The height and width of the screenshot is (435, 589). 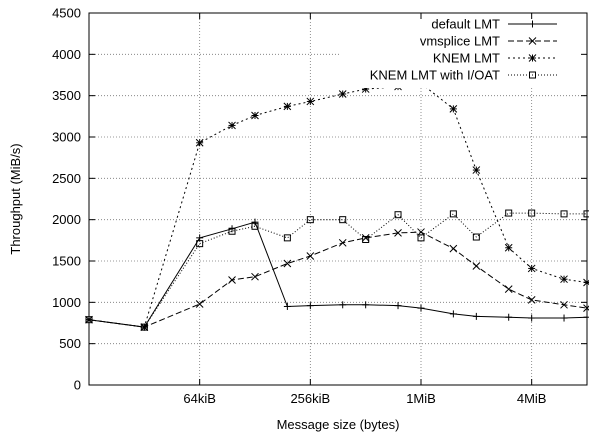 I want to click on legend-entry: KNEM LMT with I/OAT, so click(x=463, y=75).